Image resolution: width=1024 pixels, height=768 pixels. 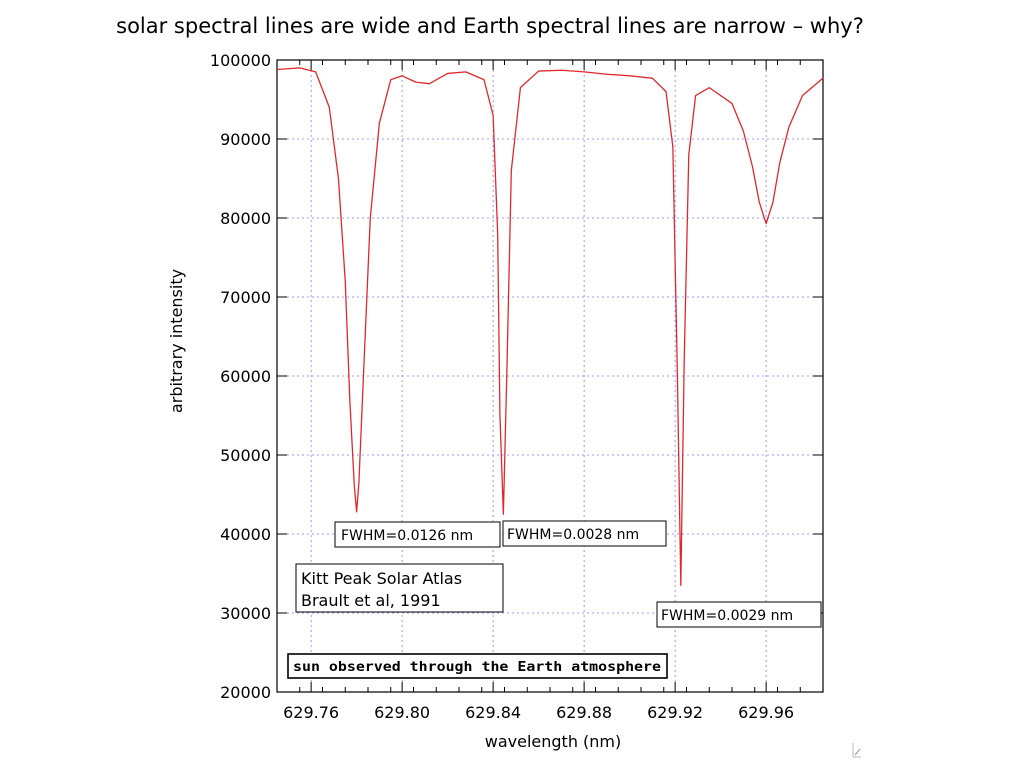 I want to click on source-label-line-2: Brault et al, 1991, so click(x=371, y=600).